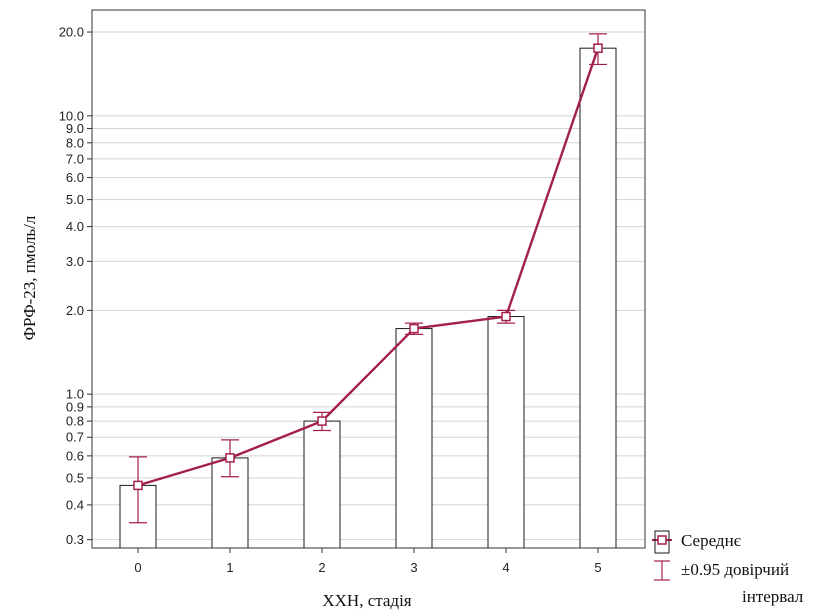 The height and width of the screenshot is (611, 835). I want to click on y-tick-label-11: 5.0, so click(75, 199).